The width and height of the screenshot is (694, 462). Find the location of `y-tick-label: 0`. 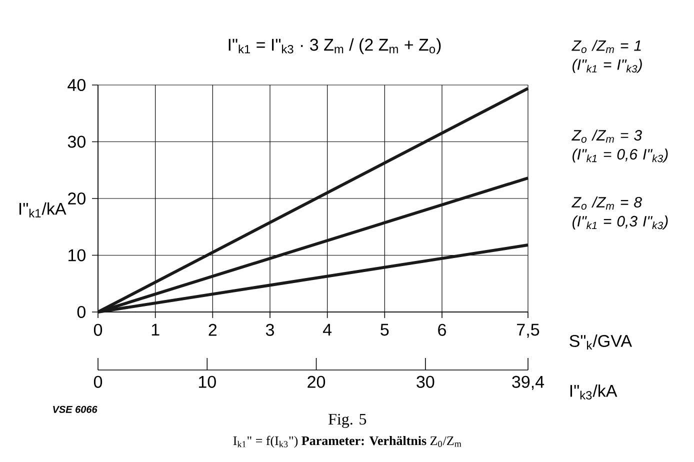

y-tick-label: 0 is located at coordinates (81, 312).